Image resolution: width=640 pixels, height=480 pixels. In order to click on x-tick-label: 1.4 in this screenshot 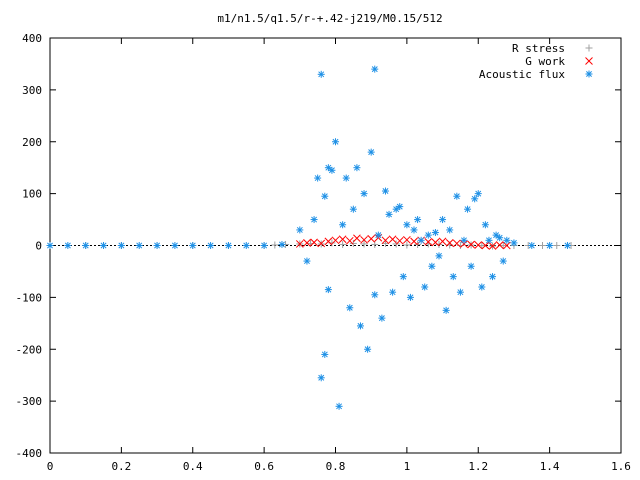, I will do `click(550, 466)`.